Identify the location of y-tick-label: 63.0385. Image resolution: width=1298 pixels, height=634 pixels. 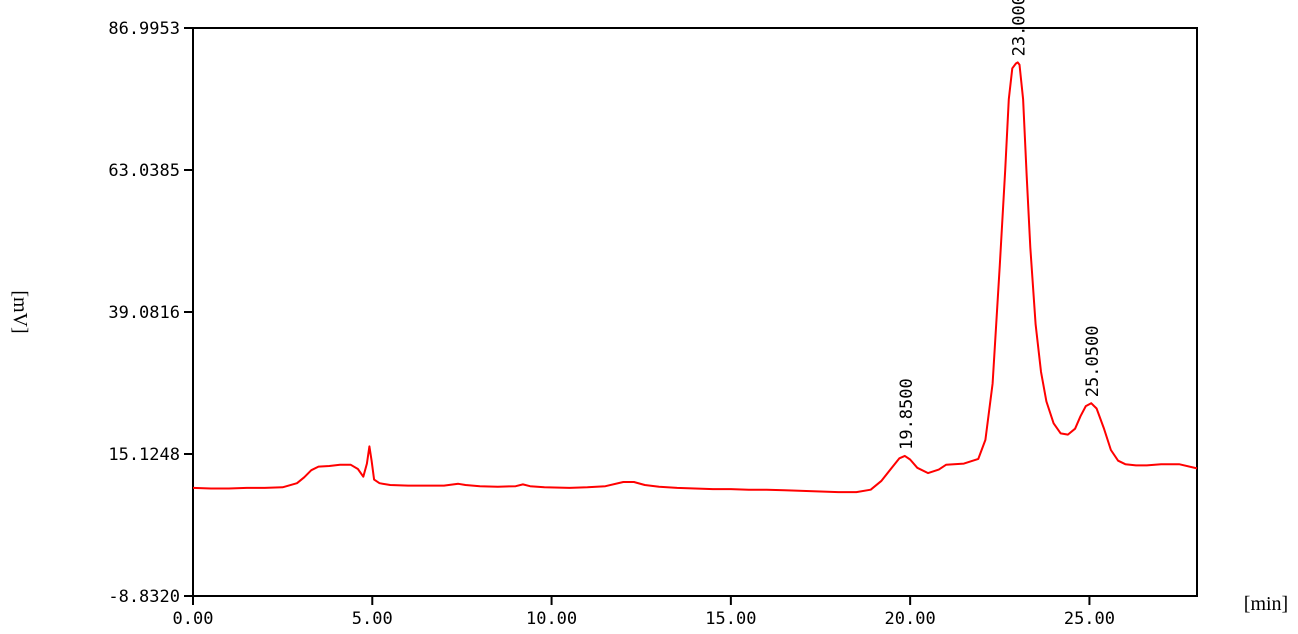
(144, 171).